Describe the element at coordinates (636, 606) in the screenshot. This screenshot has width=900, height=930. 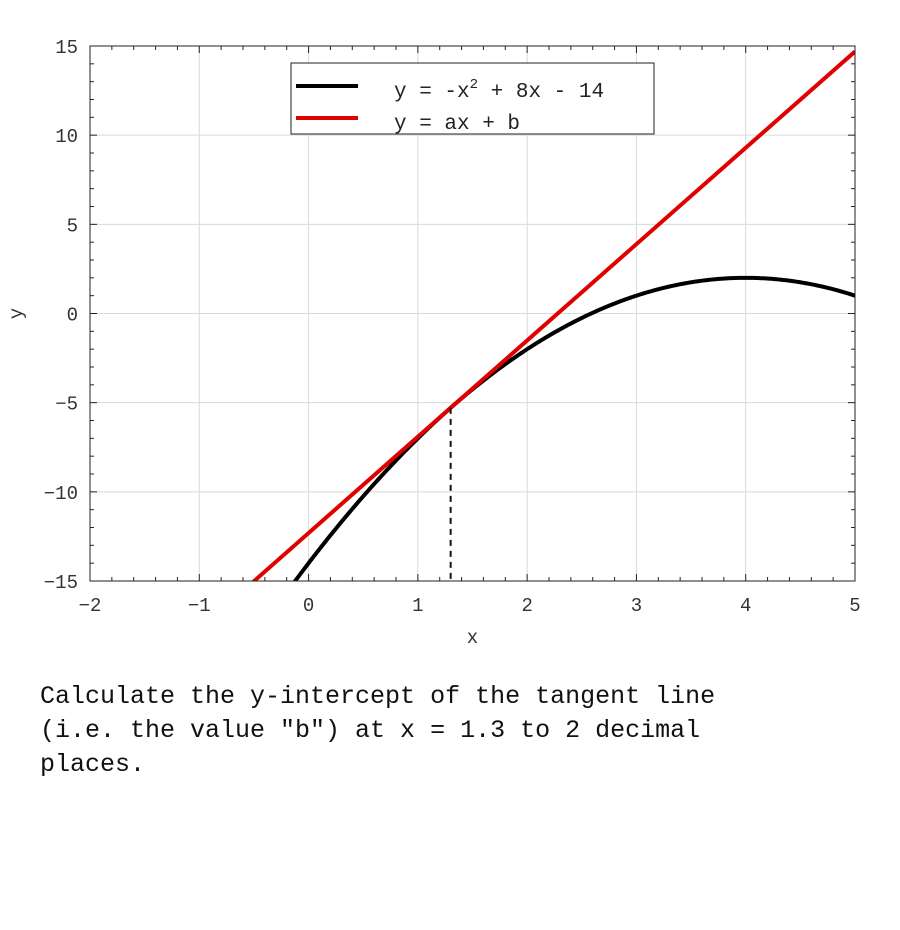
I see `x-tick-label: 3` at that location.